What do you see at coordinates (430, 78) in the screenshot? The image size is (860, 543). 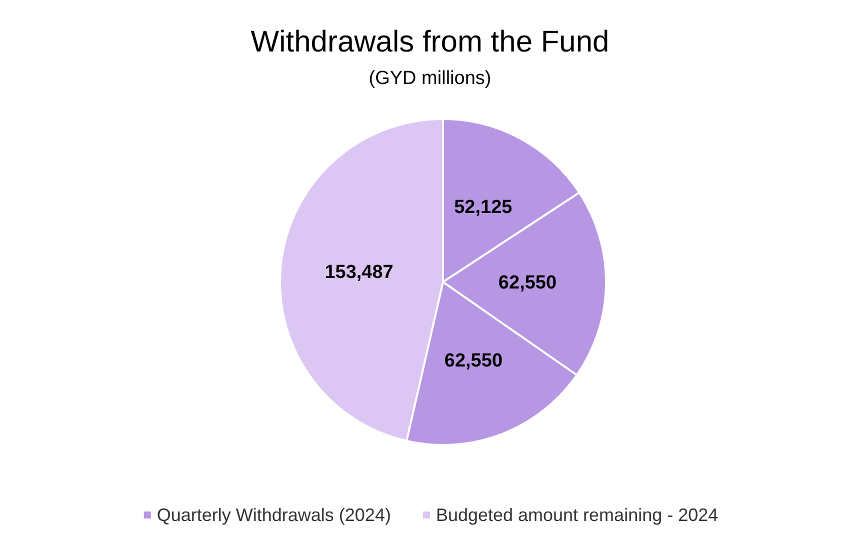 I see `chart-subtitle: (GYD millions)` at bounding box center [430, 78].